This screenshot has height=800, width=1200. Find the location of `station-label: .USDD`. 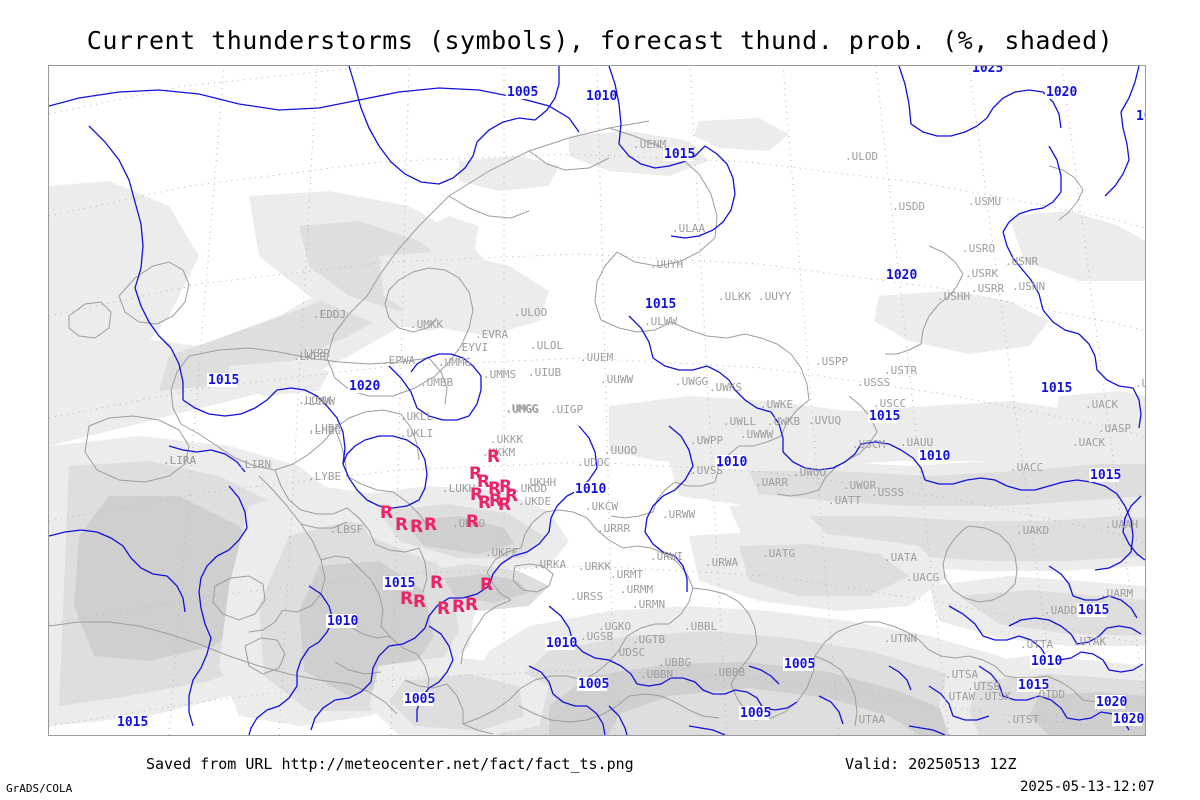

station-label: .USDD is located at coordinates (908, 206).